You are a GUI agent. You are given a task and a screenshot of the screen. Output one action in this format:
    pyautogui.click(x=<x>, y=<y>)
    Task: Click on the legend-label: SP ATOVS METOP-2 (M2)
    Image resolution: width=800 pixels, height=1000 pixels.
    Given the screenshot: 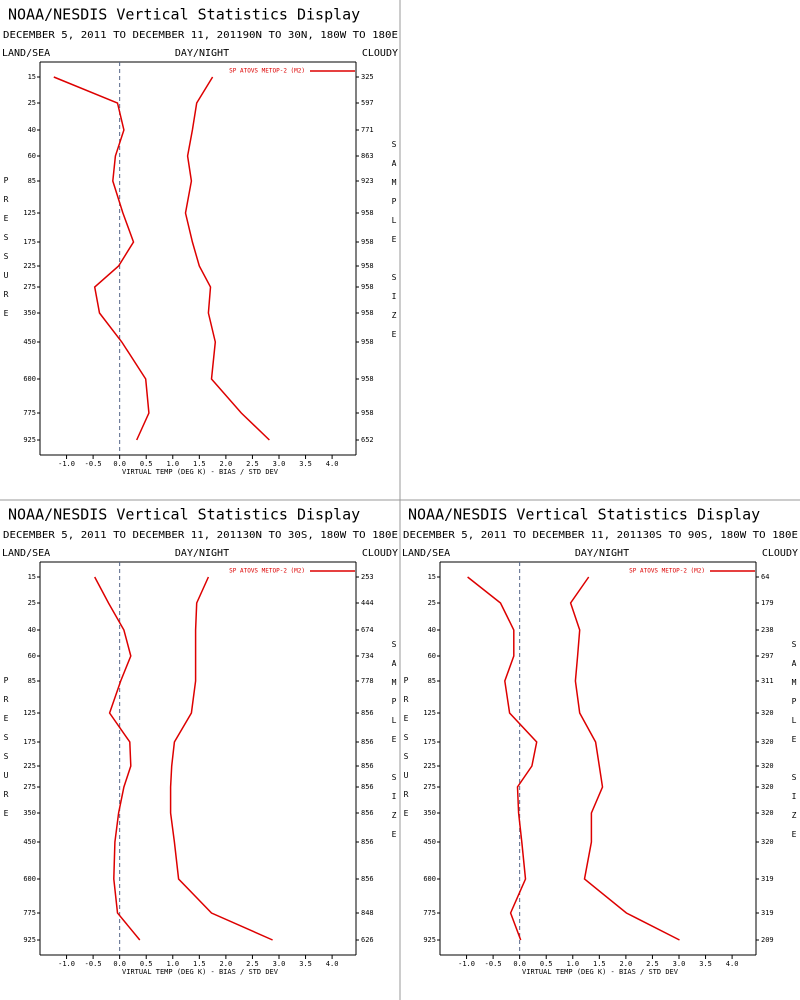 What is the action you would take?
    pyautogui.click(x=267, y=571)
    